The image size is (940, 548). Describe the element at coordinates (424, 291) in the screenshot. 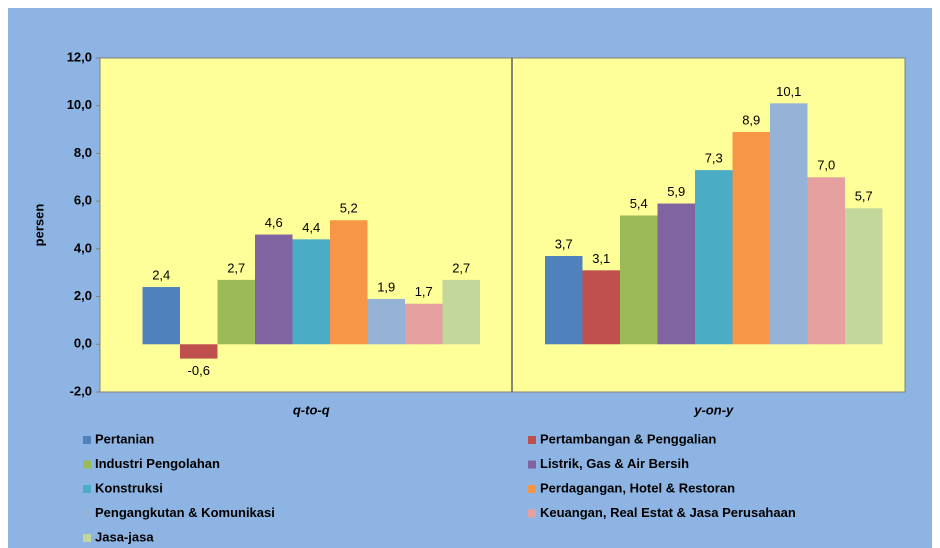

I see `value-label: 1,7` at that location.